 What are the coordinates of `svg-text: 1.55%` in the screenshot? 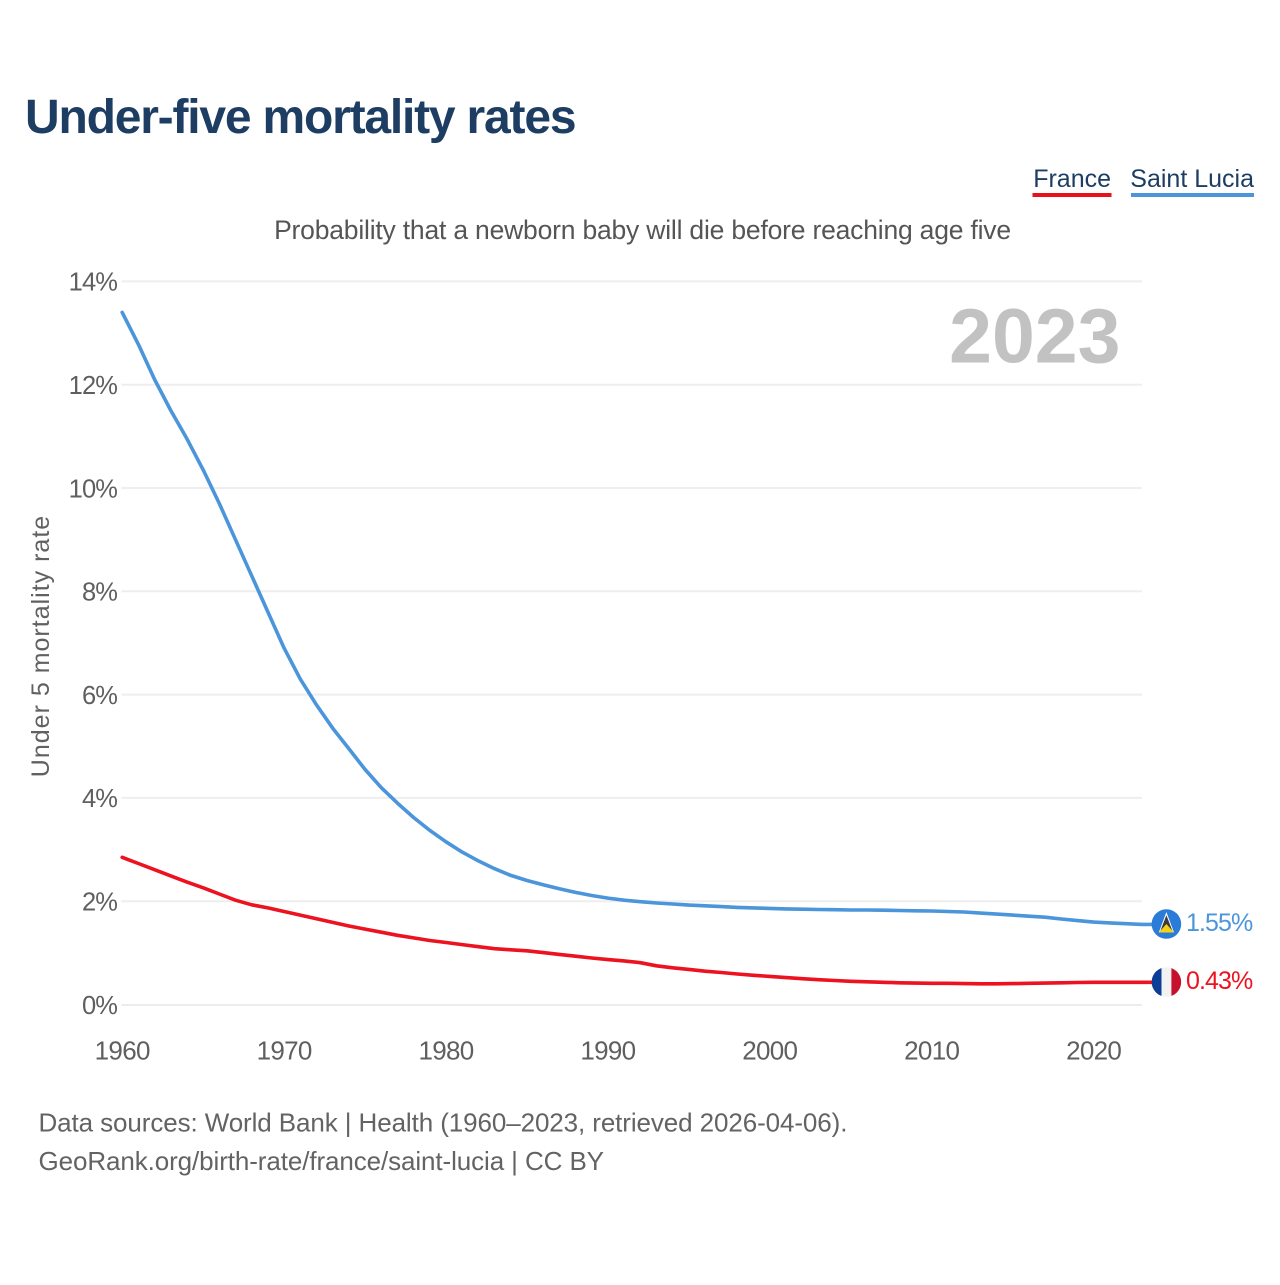 It's located at (1219, 923).